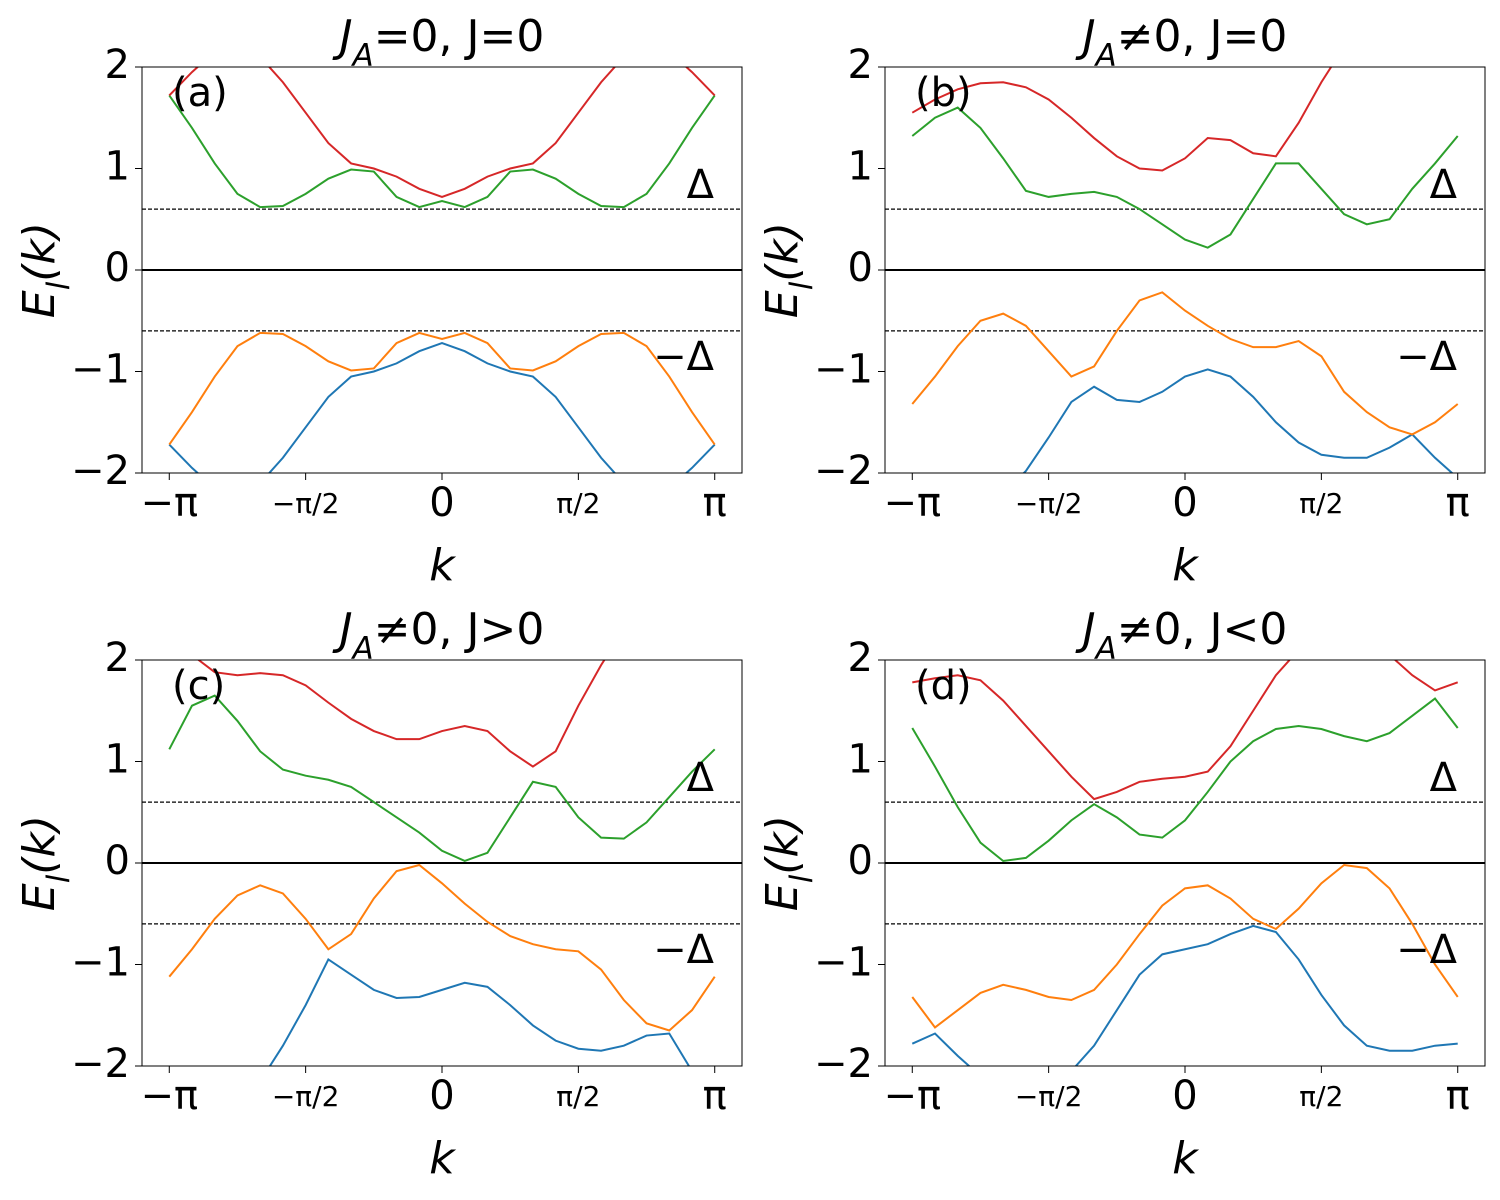  I want to click on subplot-title: JA≠0, J=0, so click(1181, 42).